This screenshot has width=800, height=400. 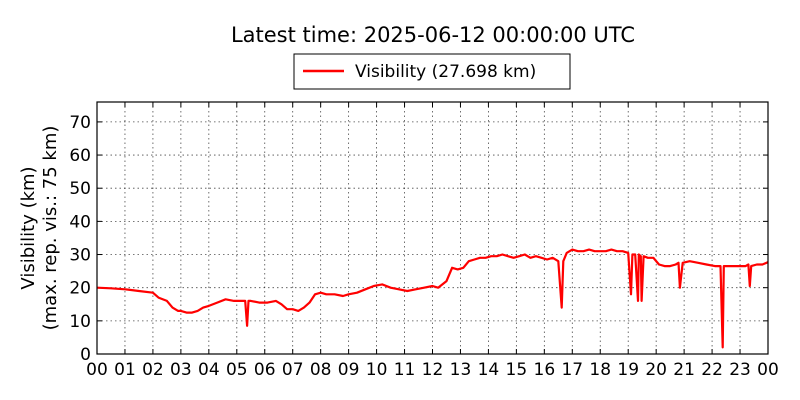 What do you see at coordinates (50, 228) in the screenshot?
I see `y-axis-label-line2: (max. rep. vis.: 75 km)` at bounding box center [50, 228].